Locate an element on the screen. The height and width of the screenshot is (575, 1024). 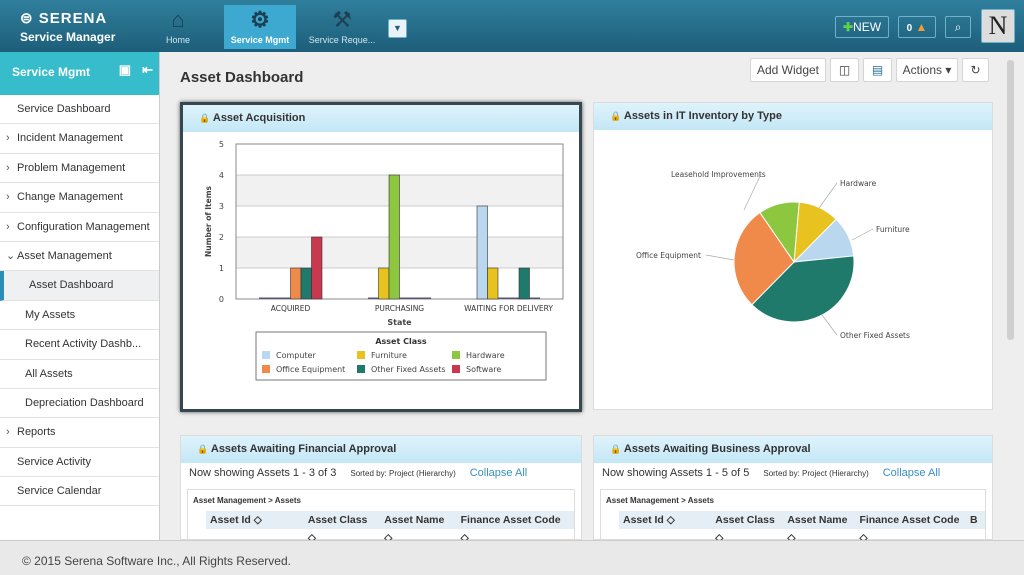
sidebar-item-label: Change Management is located at coordinates (70, 197).